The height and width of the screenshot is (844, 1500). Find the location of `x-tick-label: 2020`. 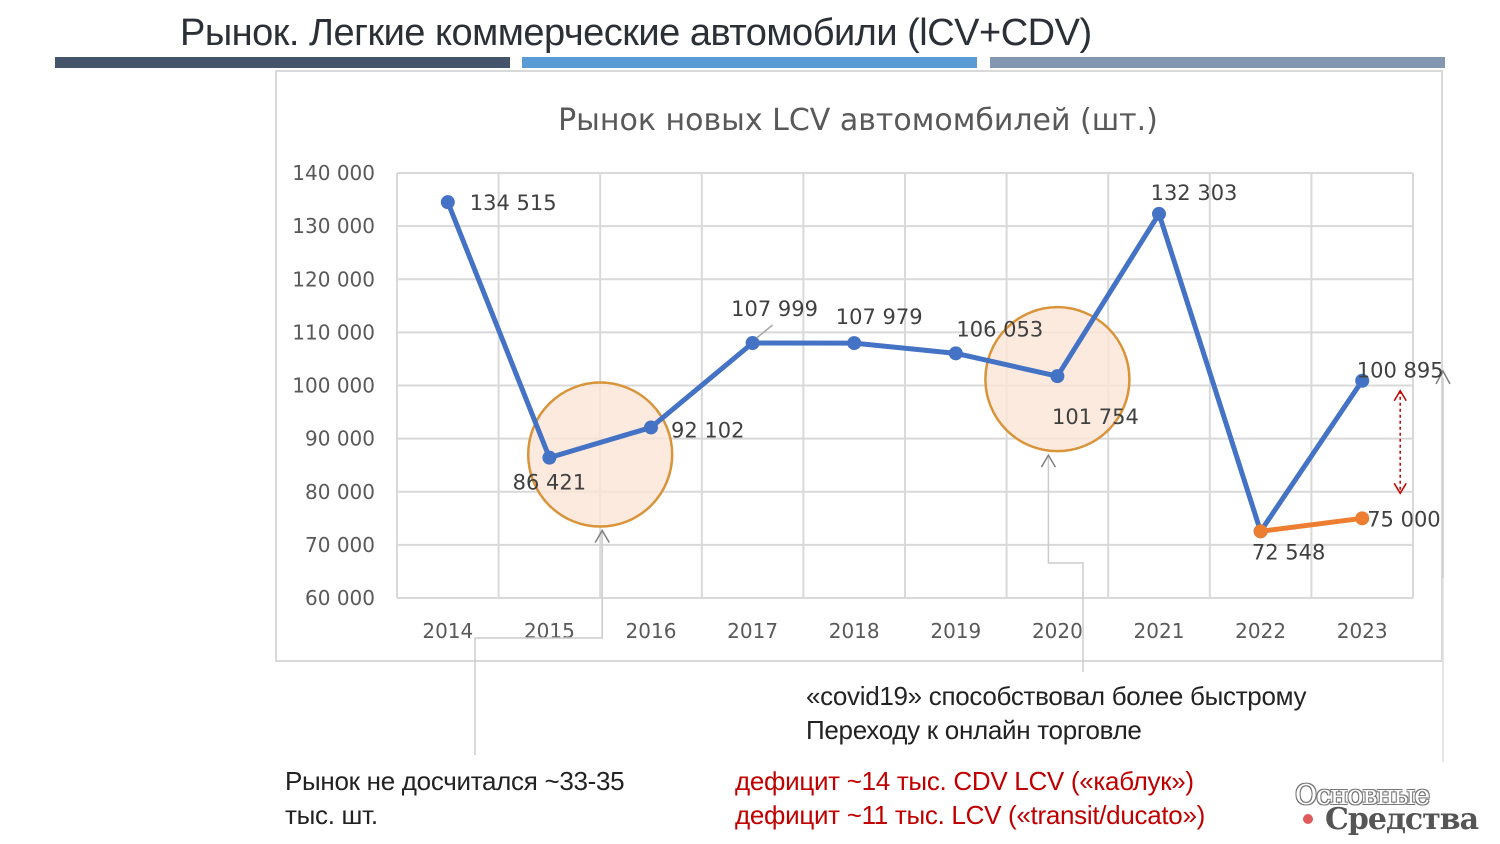

x-tick-label: 2020 is located at coordinates (1057, 631).